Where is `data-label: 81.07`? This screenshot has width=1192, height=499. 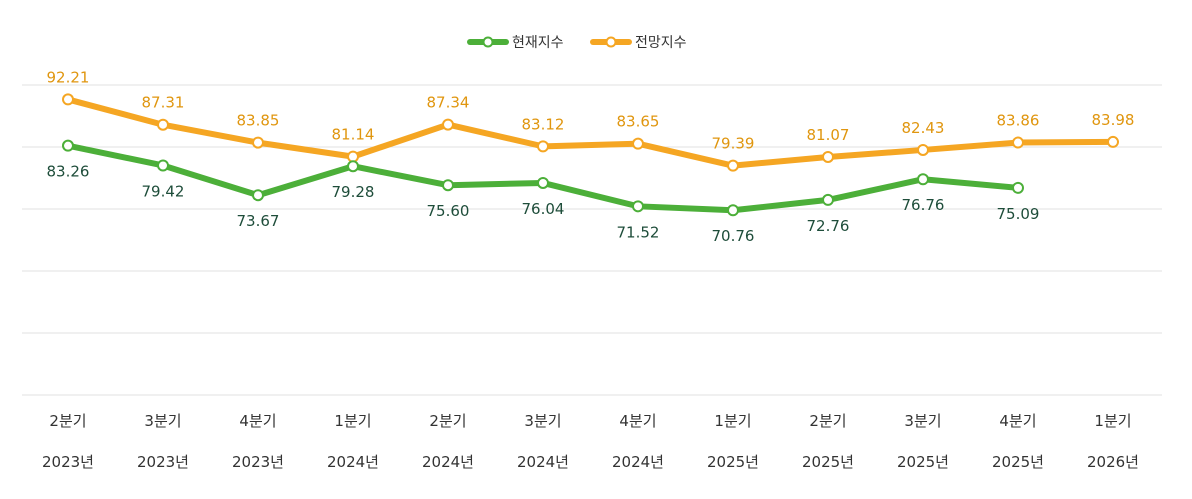 data-label: 81.07 is located at coordinates (828, 135).